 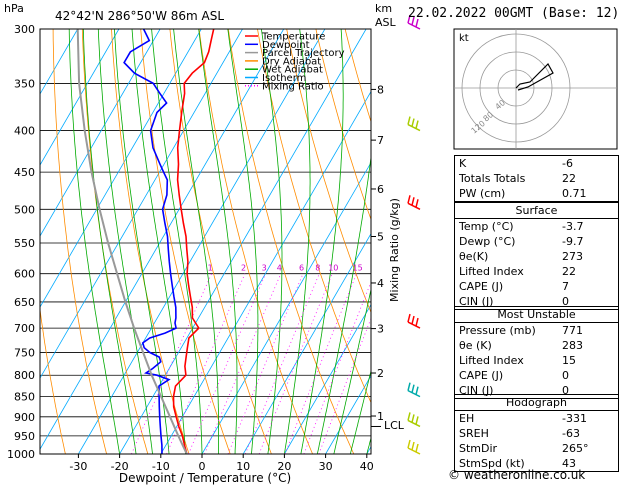 What do you see at coordinates (380, 373) in the screenshot?
I see `km-tick-label: 2` at bounding box center [380, 373].